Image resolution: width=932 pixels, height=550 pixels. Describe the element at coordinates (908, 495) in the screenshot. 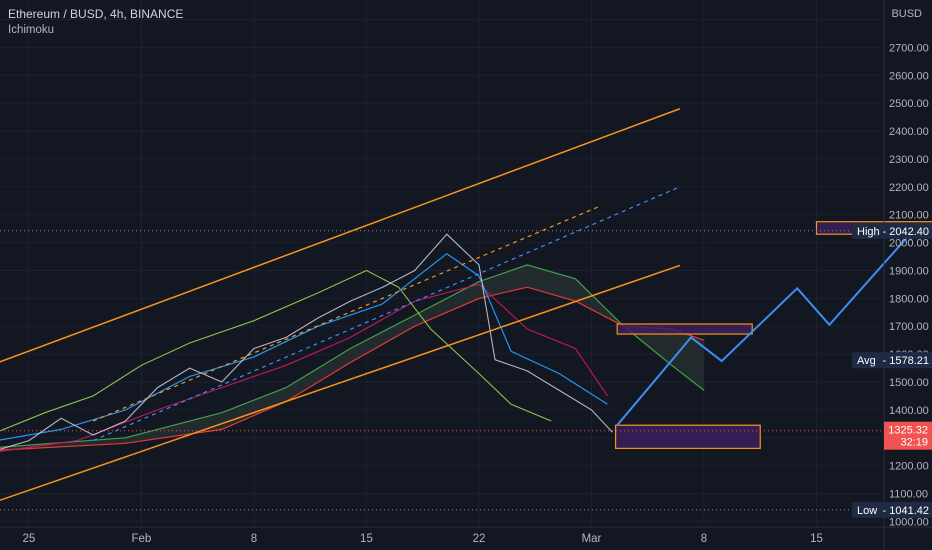

I see `y-tick-label: 1100.00` at that location.